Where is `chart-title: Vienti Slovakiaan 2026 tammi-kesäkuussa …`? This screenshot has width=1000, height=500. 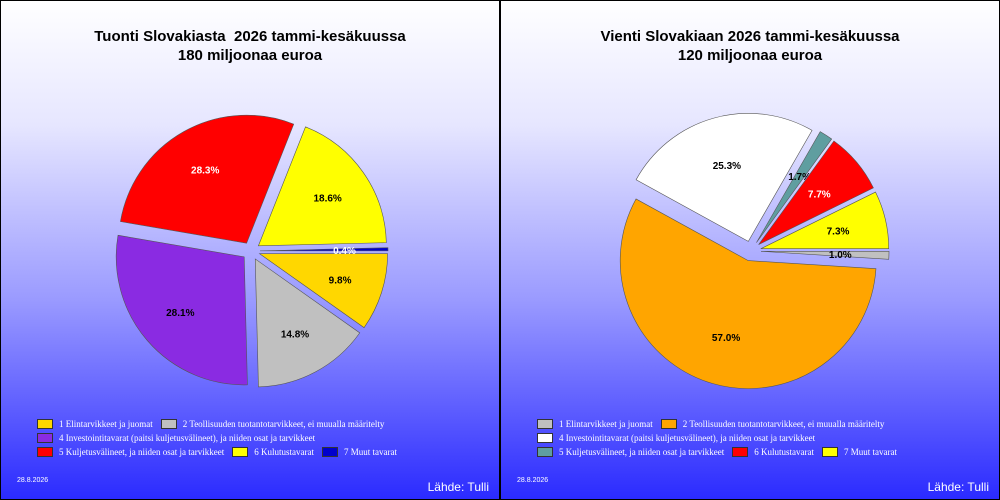 chart-title: Vienti Slovakiaan 2026 tammi-kesäkuussa … is located at coordinates (750, 46).